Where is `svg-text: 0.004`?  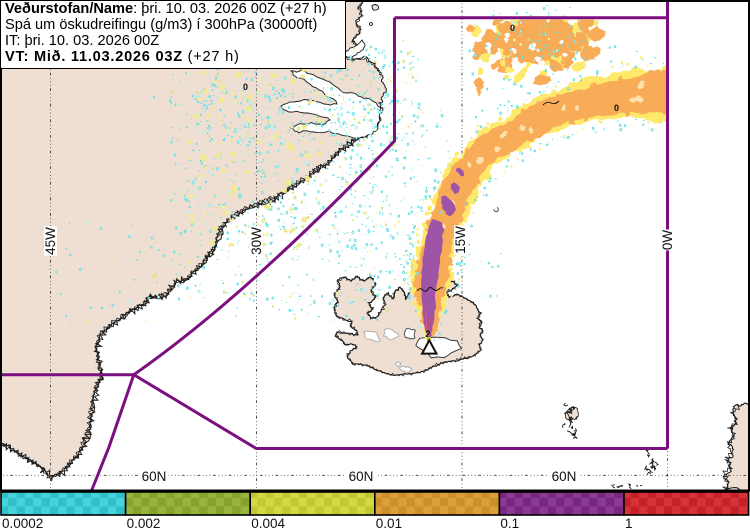
svg-text: 0.004 is located at coordinates (268, 523).